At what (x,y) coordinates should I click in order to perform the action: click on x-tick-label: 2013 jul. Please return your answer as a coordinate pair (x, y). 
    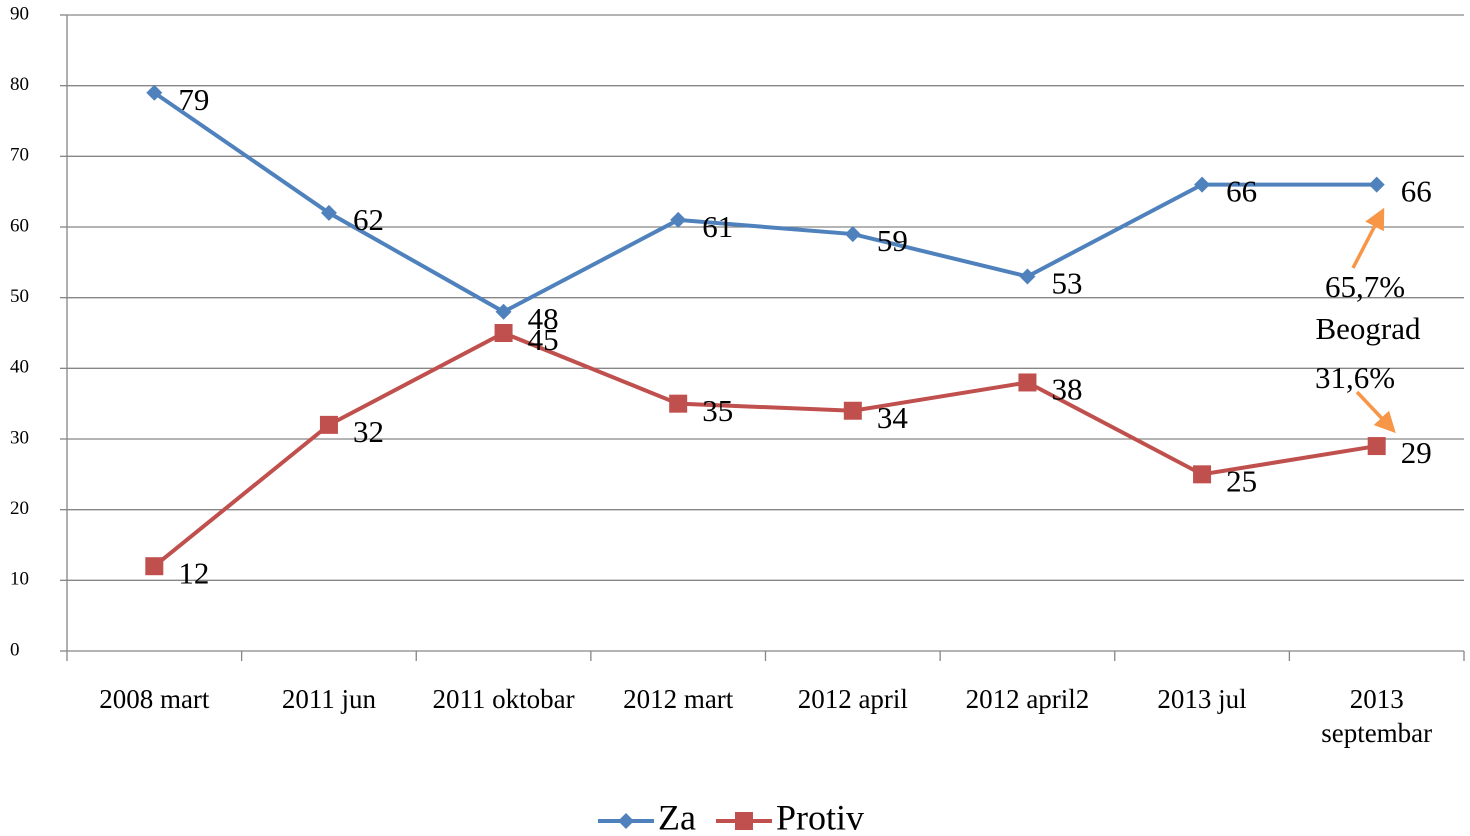
    Looking at the image, I should click on (1202, 699).